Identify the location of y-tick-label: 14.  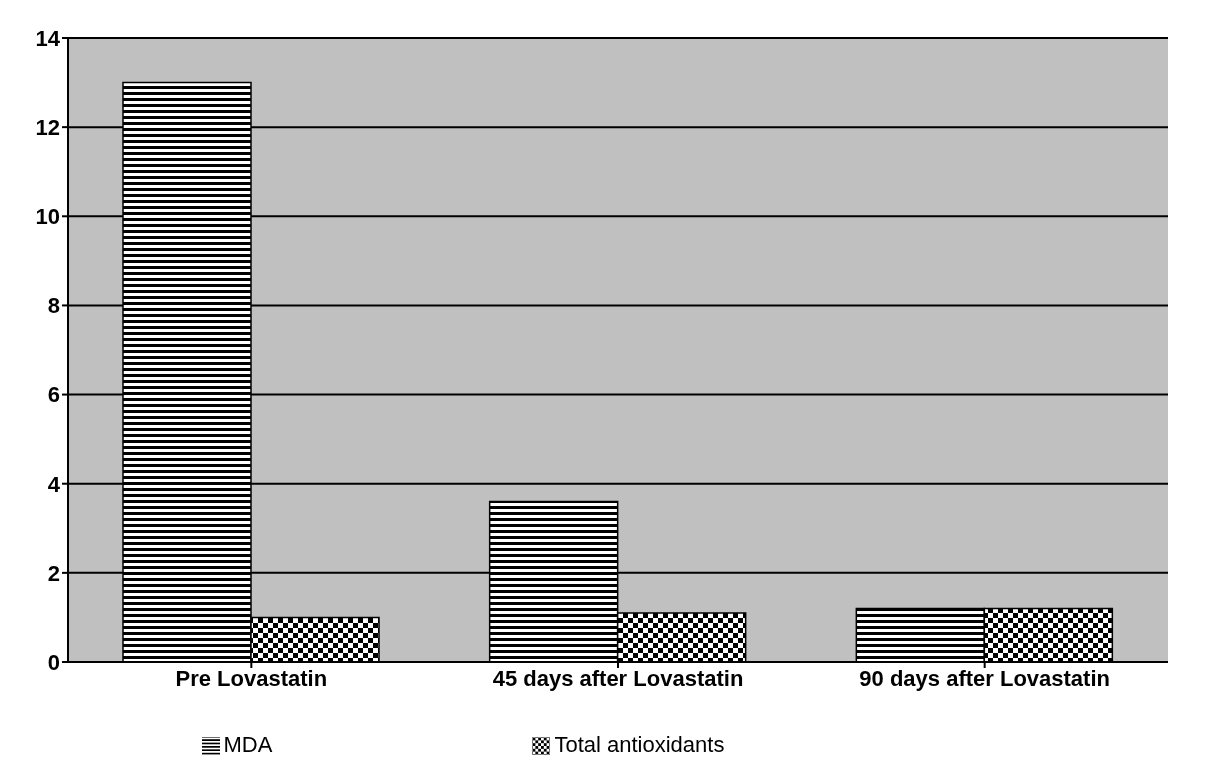
(48, 38).